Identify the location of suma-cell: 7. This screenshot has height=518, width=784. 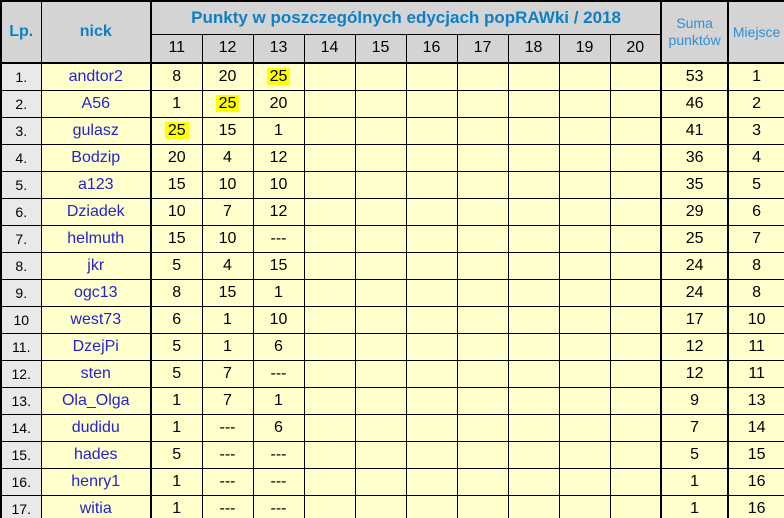
(694, 428).